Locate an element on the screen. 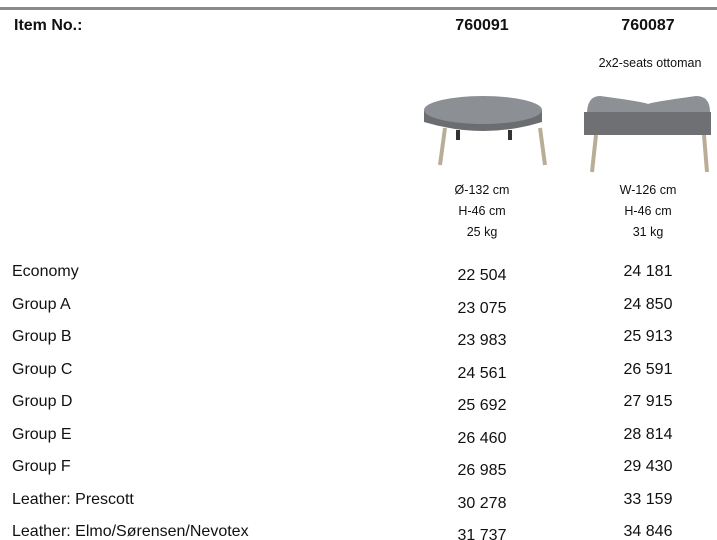 The image size is (717, 540). price: 25 913 is located at coordinates (648, 336).